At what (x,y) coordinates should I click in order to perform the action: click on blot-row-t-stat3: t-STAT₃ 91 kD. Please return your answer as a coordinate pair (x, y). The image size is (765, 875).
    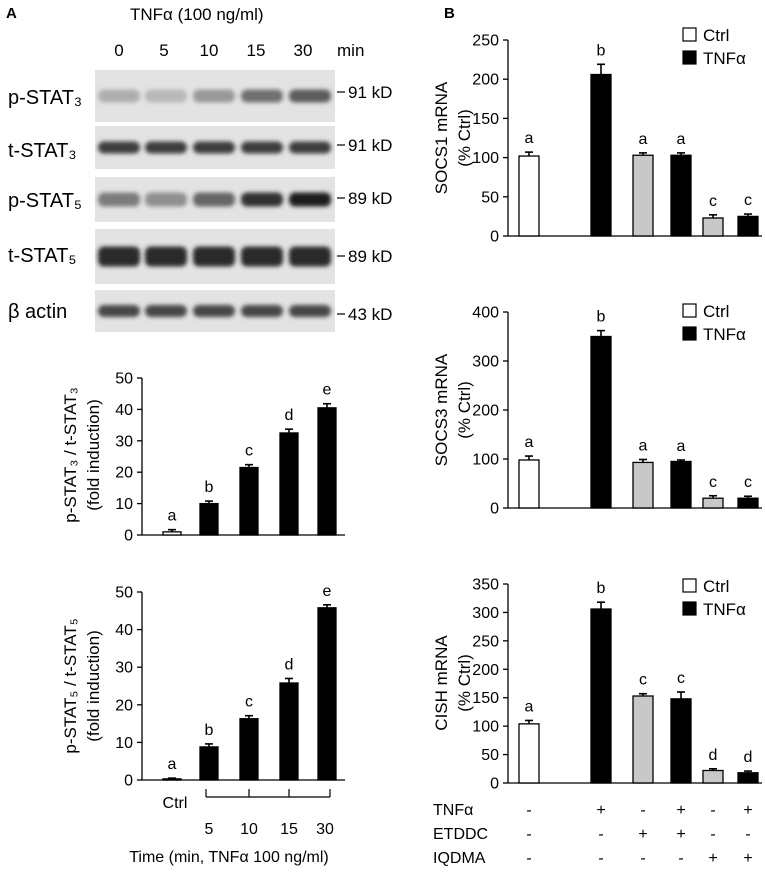
    Looking at the image, I should click on (200, 147).